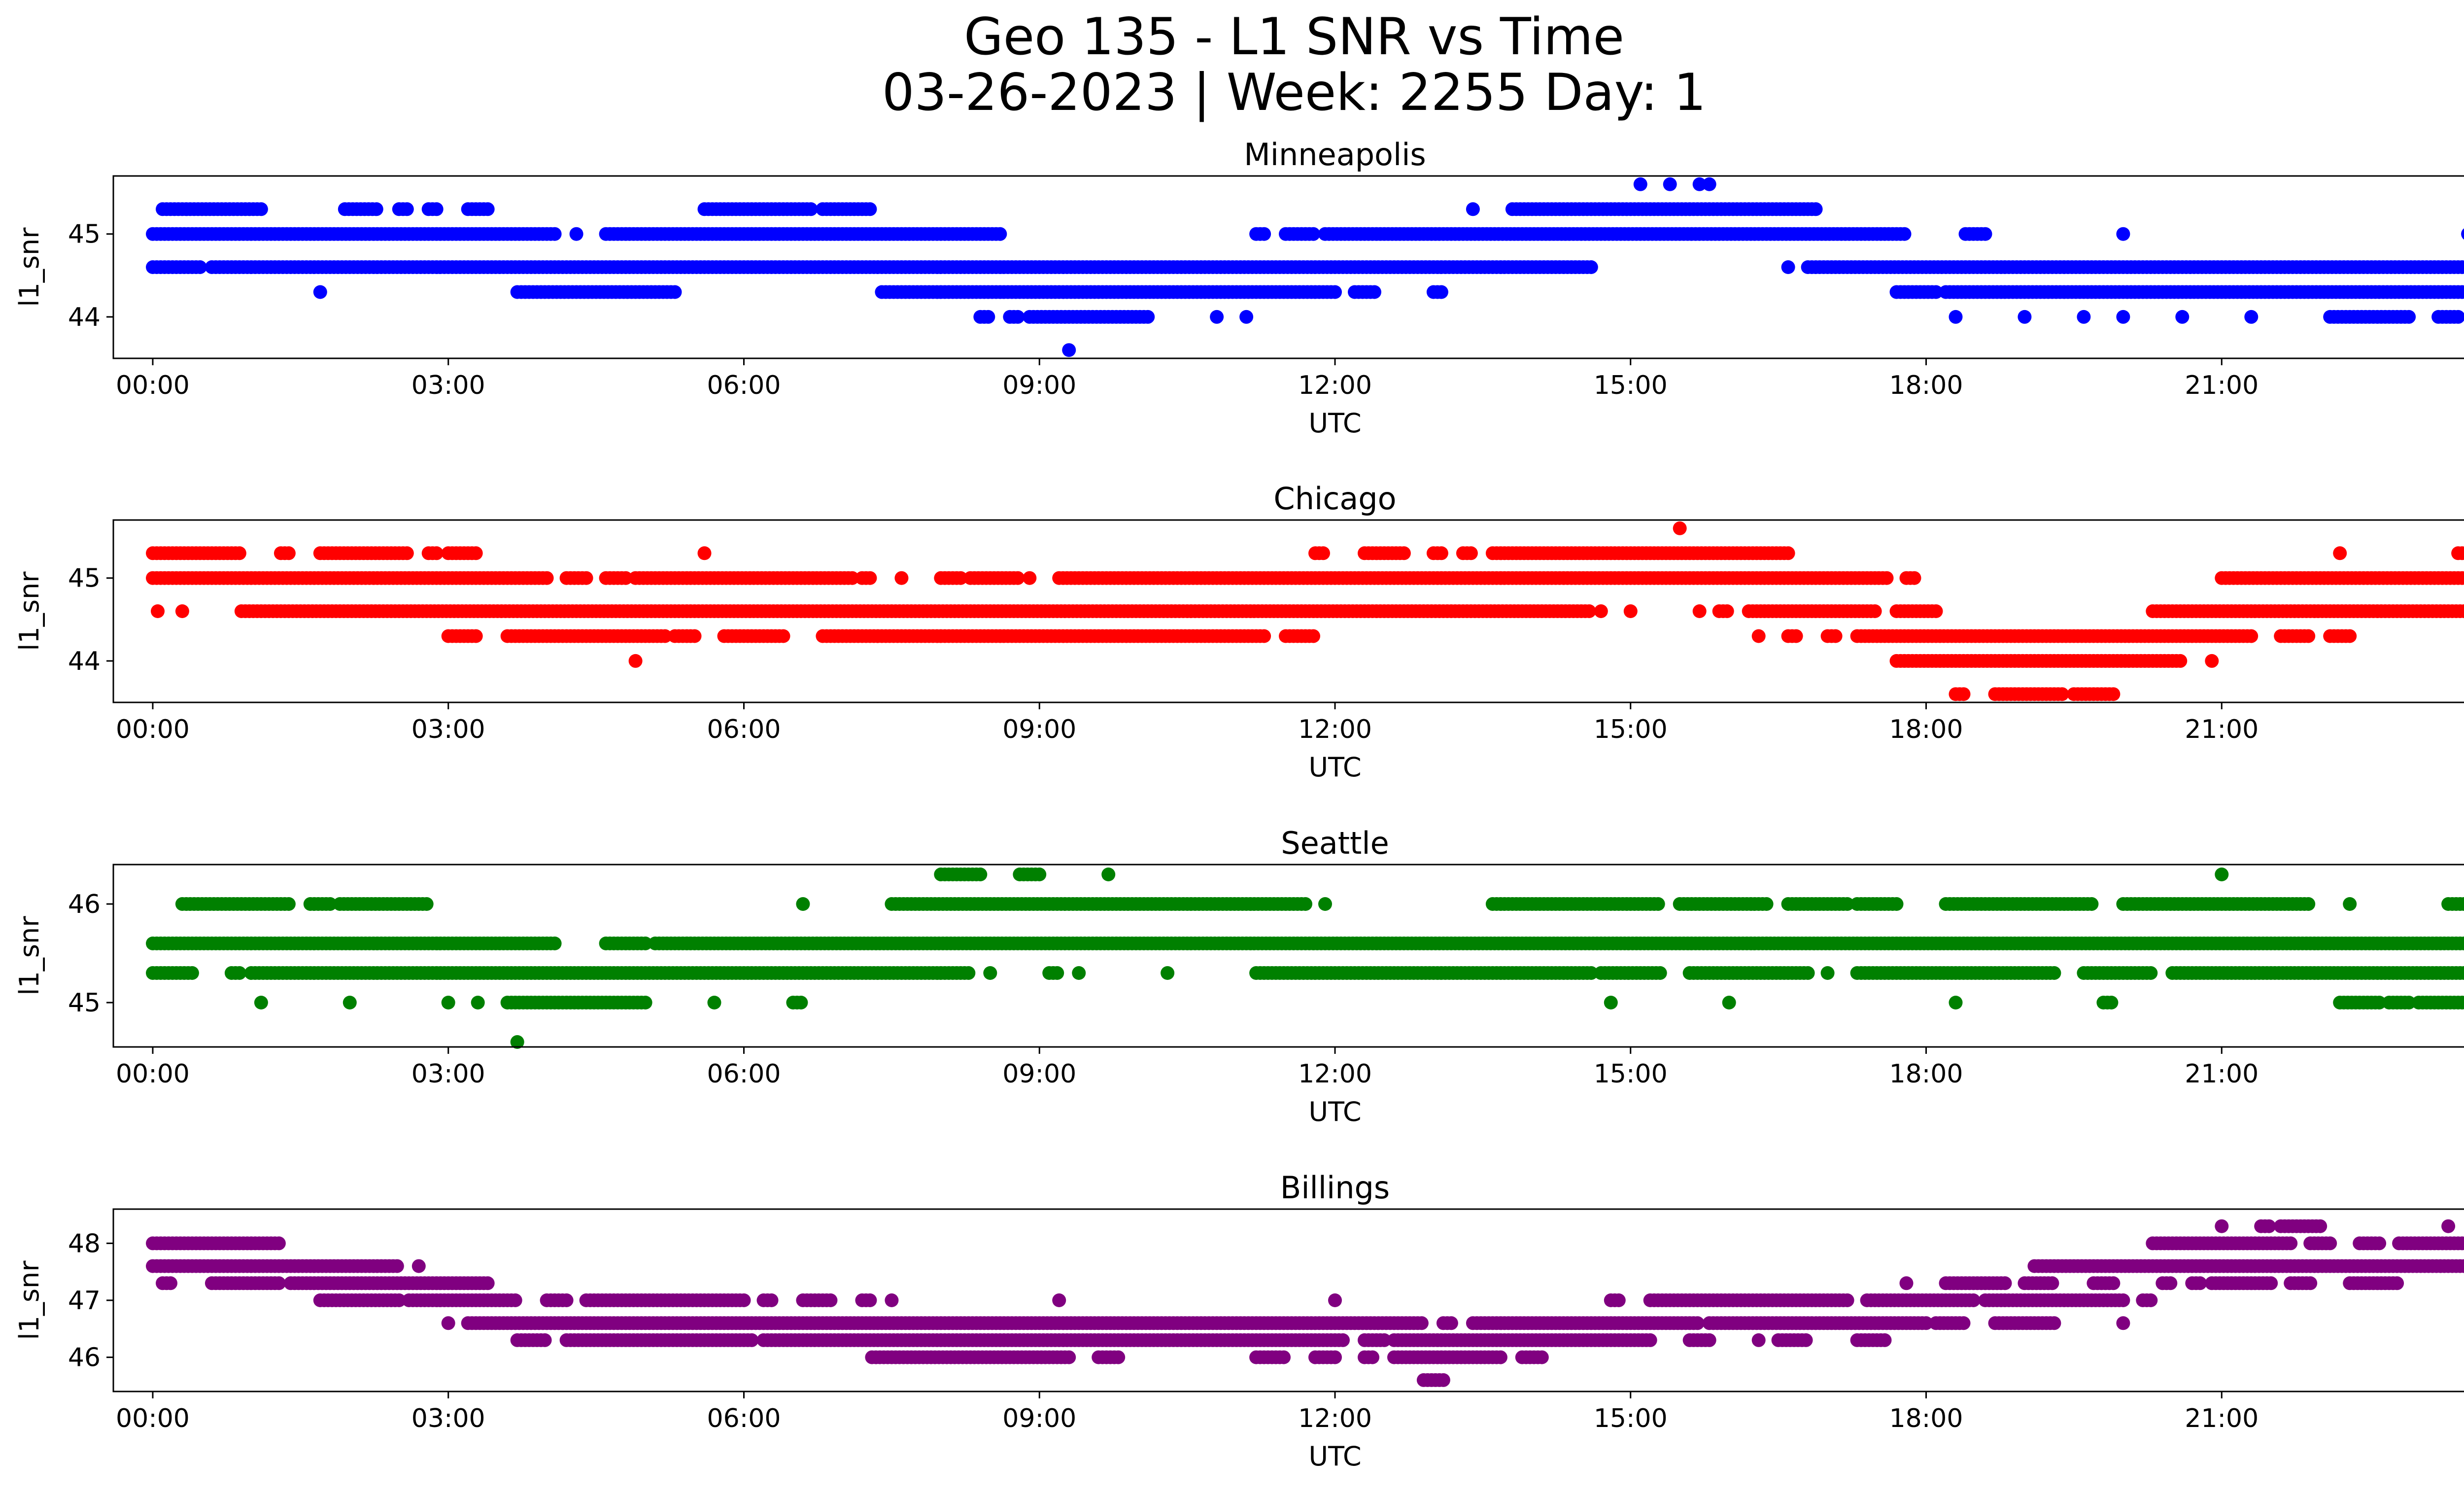 This screenshot has height=1495, width=2464. Describe the element at coordinates (448, 729) in the screenshot. I see `x-tick-label: 03:00` at that location.